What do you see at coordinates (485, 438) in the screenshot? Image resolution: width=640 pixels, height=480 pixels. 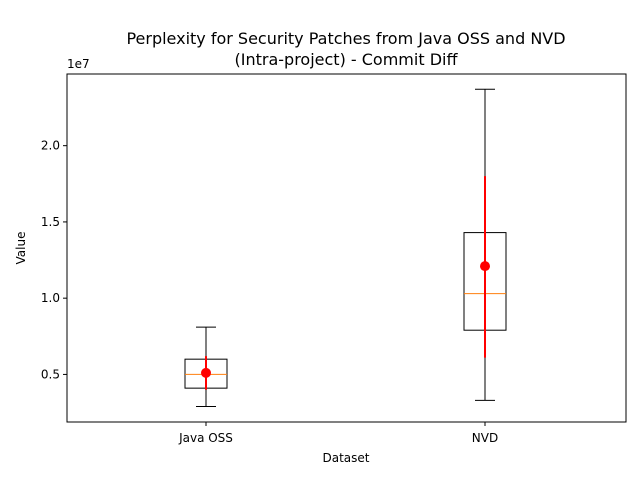 I see `x-tick-label-1: NVD` at bounding box center [485, 438].